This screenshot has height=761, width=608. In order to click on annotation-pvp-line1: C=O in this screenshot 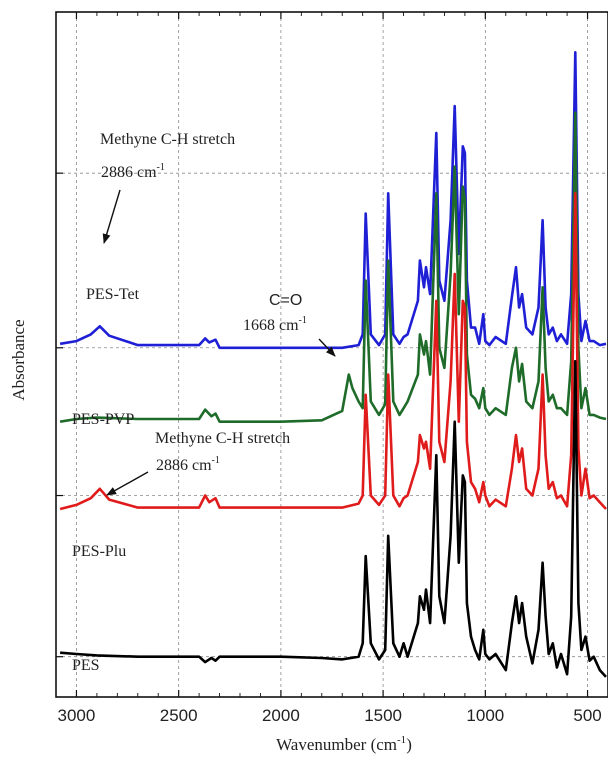, I will do `click(285, 300)`.